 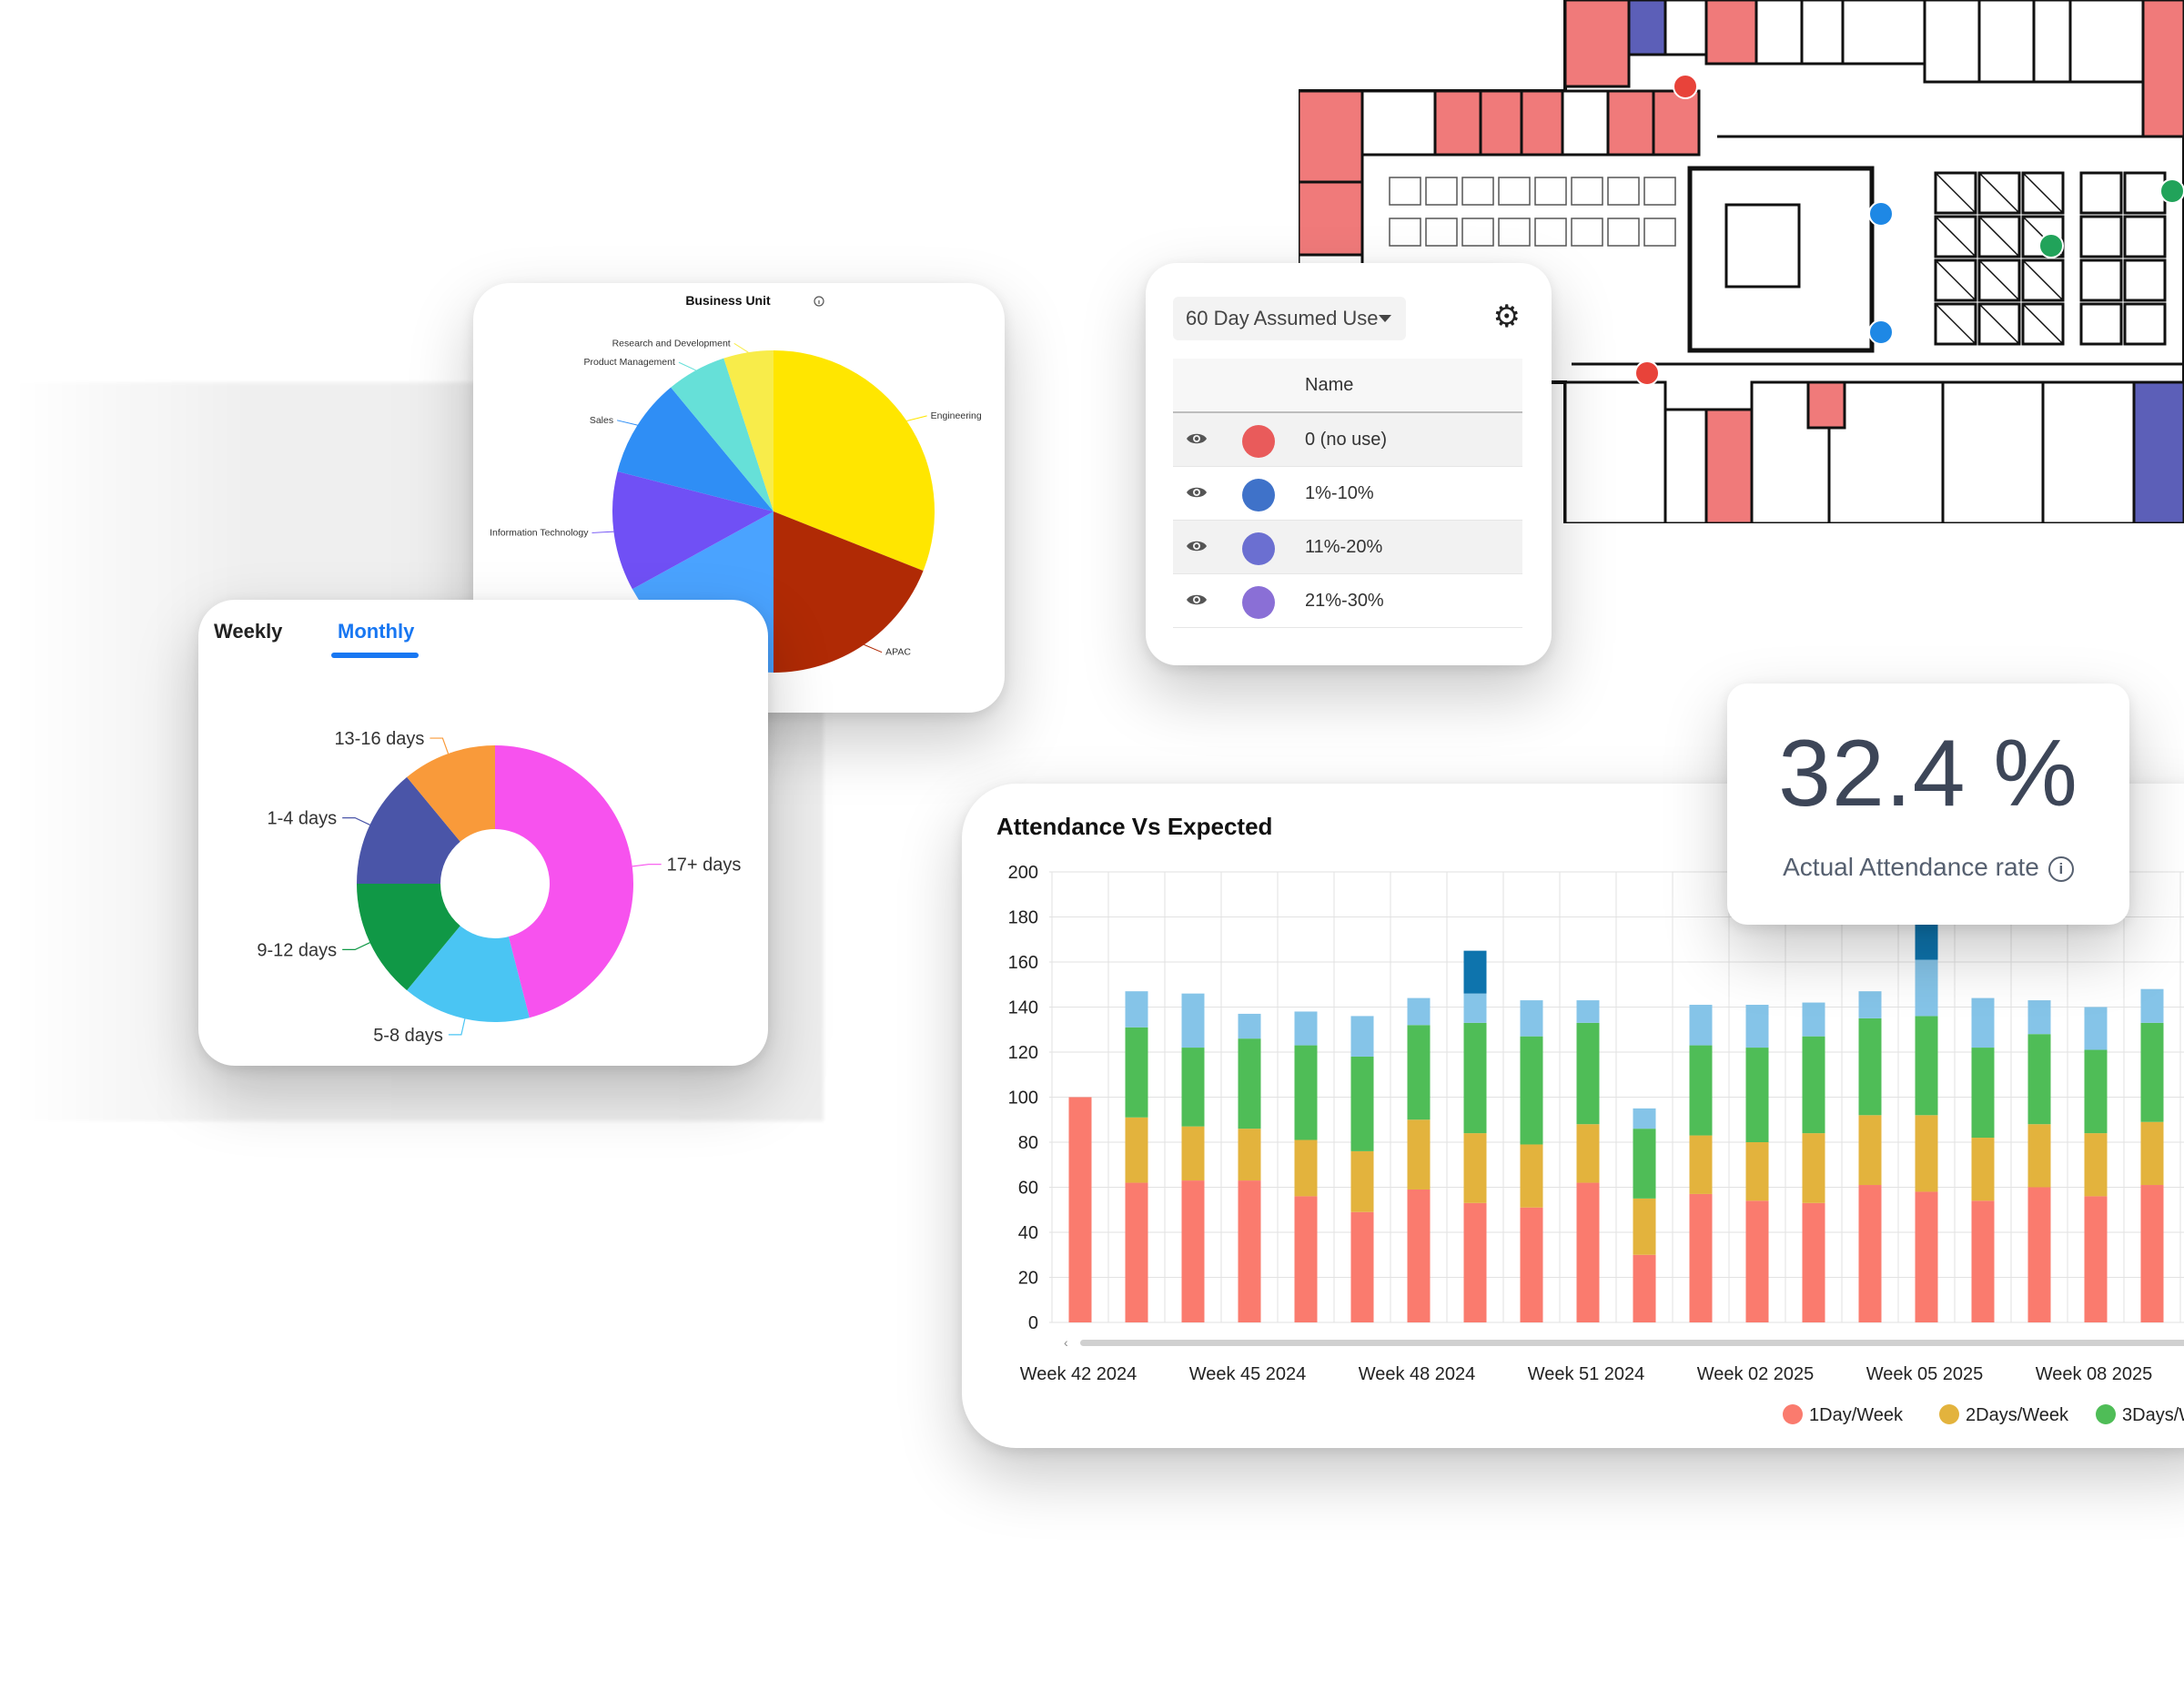 What do you see at coordinates (819, 301) in the screenshot?
I see `info-icon` at bounding box center [819, 301].